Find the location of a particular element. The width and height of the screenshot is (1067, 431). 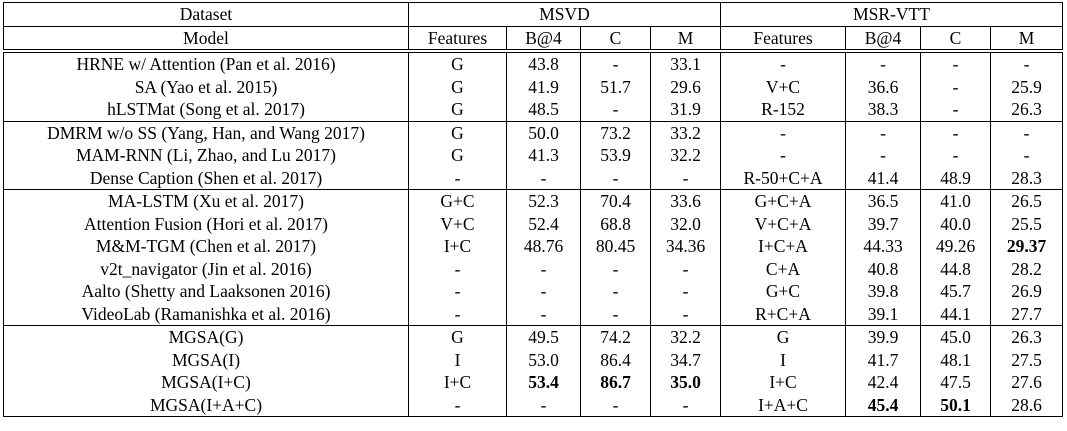

cell: 40.8 is located at coordinates (883, 268).